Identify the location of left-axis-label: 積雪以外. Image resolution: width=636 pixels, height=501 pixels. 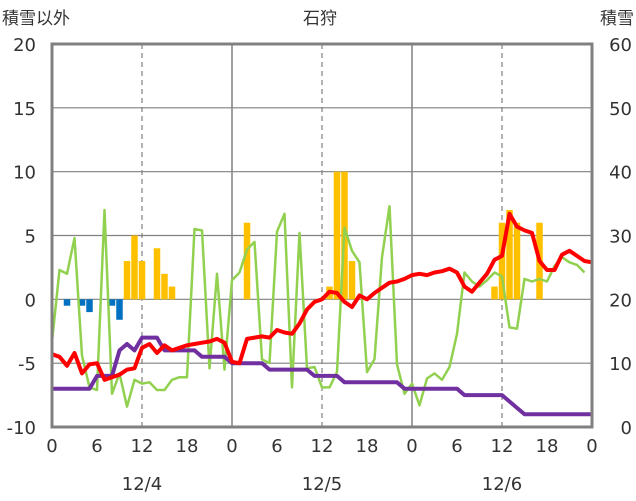
(36, 19).